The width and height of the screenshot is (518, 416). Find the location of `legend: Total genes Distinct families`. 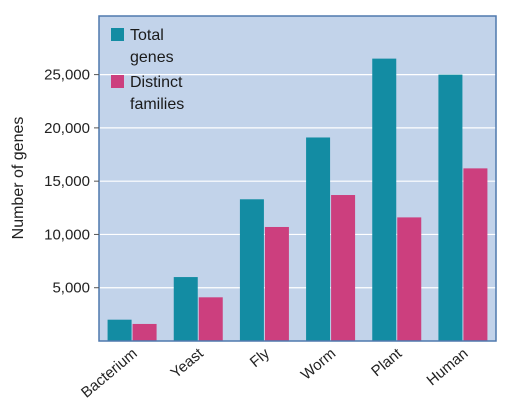

legend: Total genes Distinct families is located at coordinates (147, 70).